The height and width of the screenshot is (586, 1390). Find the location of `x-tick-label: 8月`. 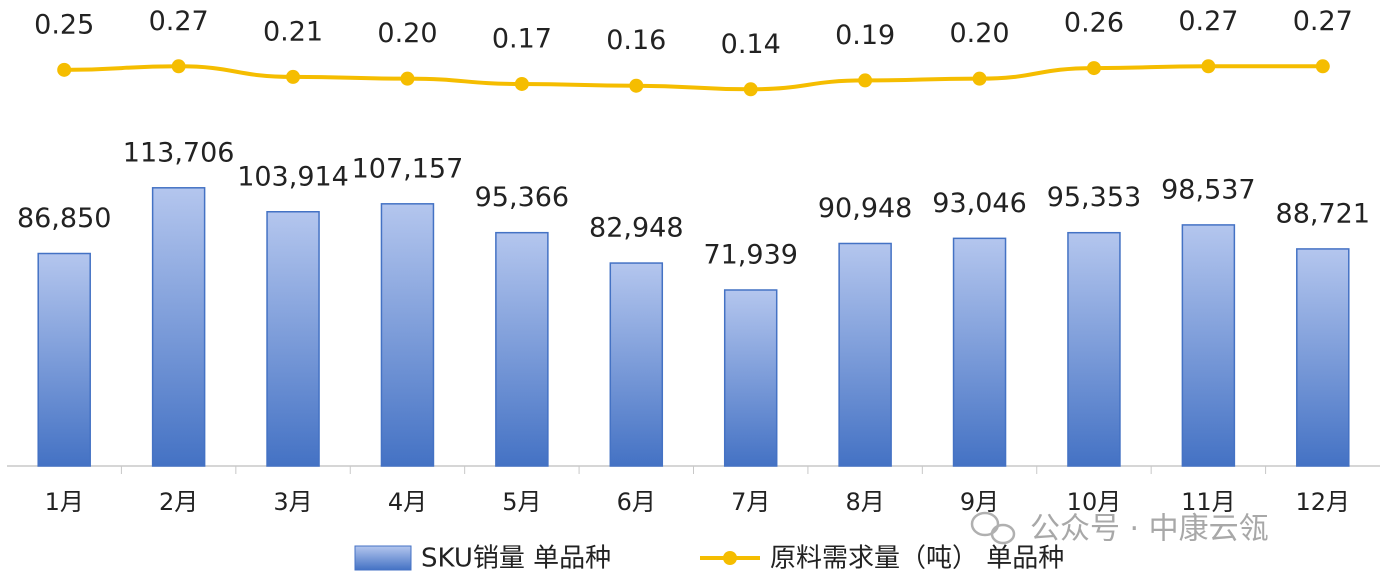

x-tick-label: 8月 is located at coordinates (864, 502).